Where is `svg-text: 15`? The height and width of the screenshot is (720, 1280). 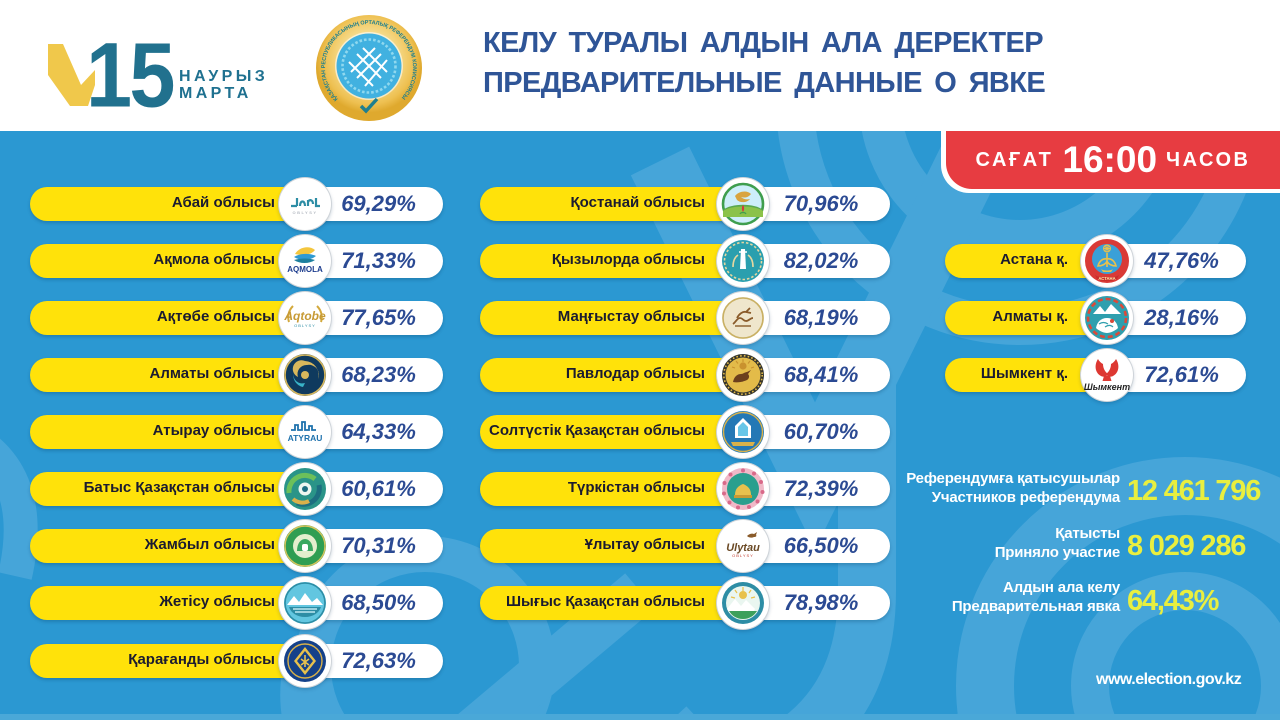 svg-text: 15 is located at coordinates (130, 72).